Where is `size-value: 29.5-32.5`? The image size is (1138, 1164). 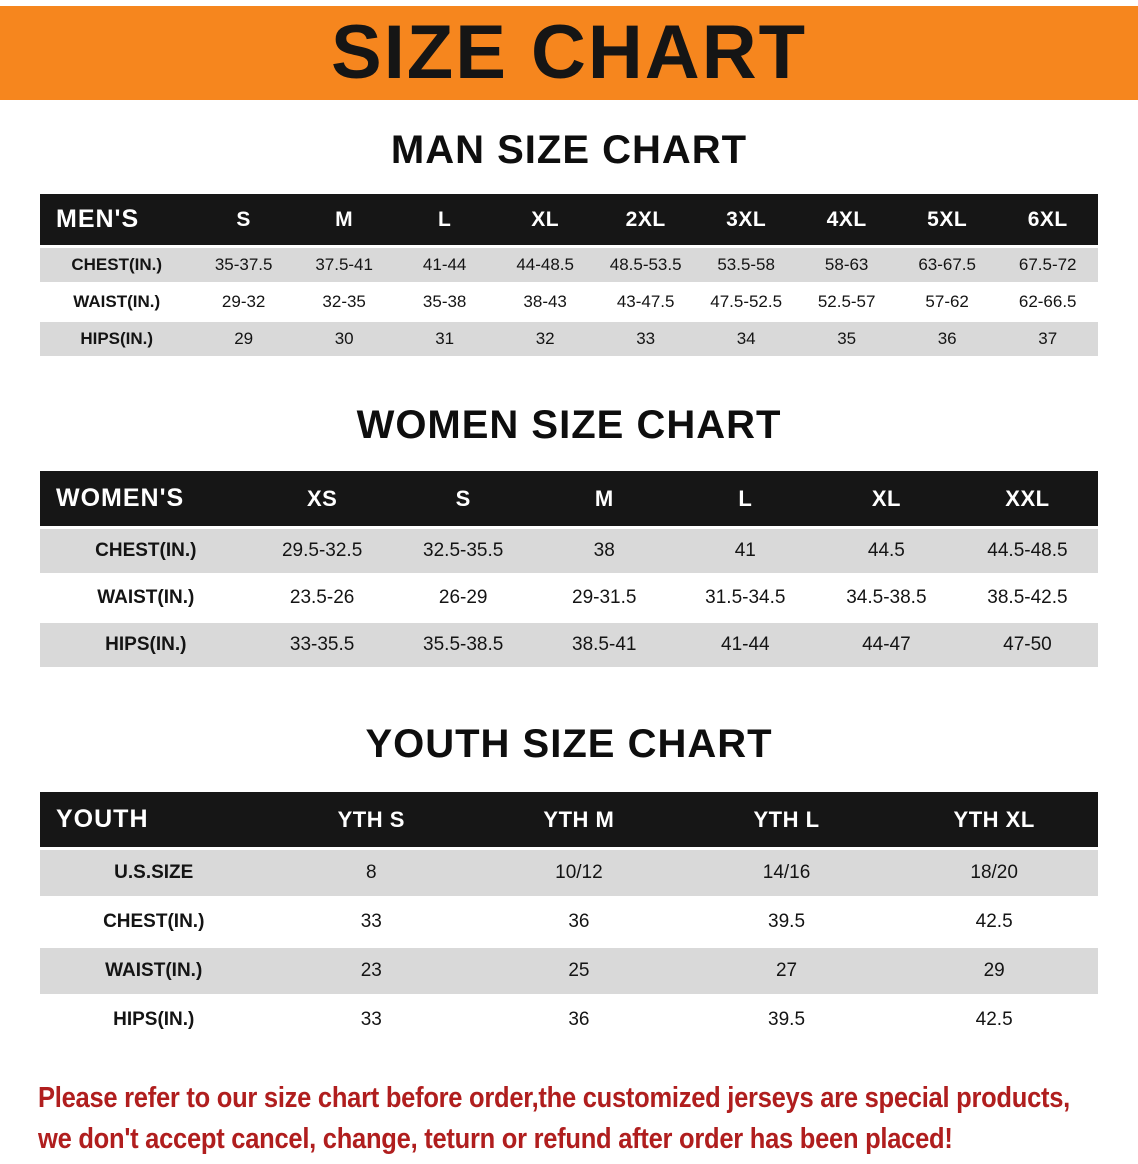
size-value: 29.5-32.5 is located at coordinates (322, 551).